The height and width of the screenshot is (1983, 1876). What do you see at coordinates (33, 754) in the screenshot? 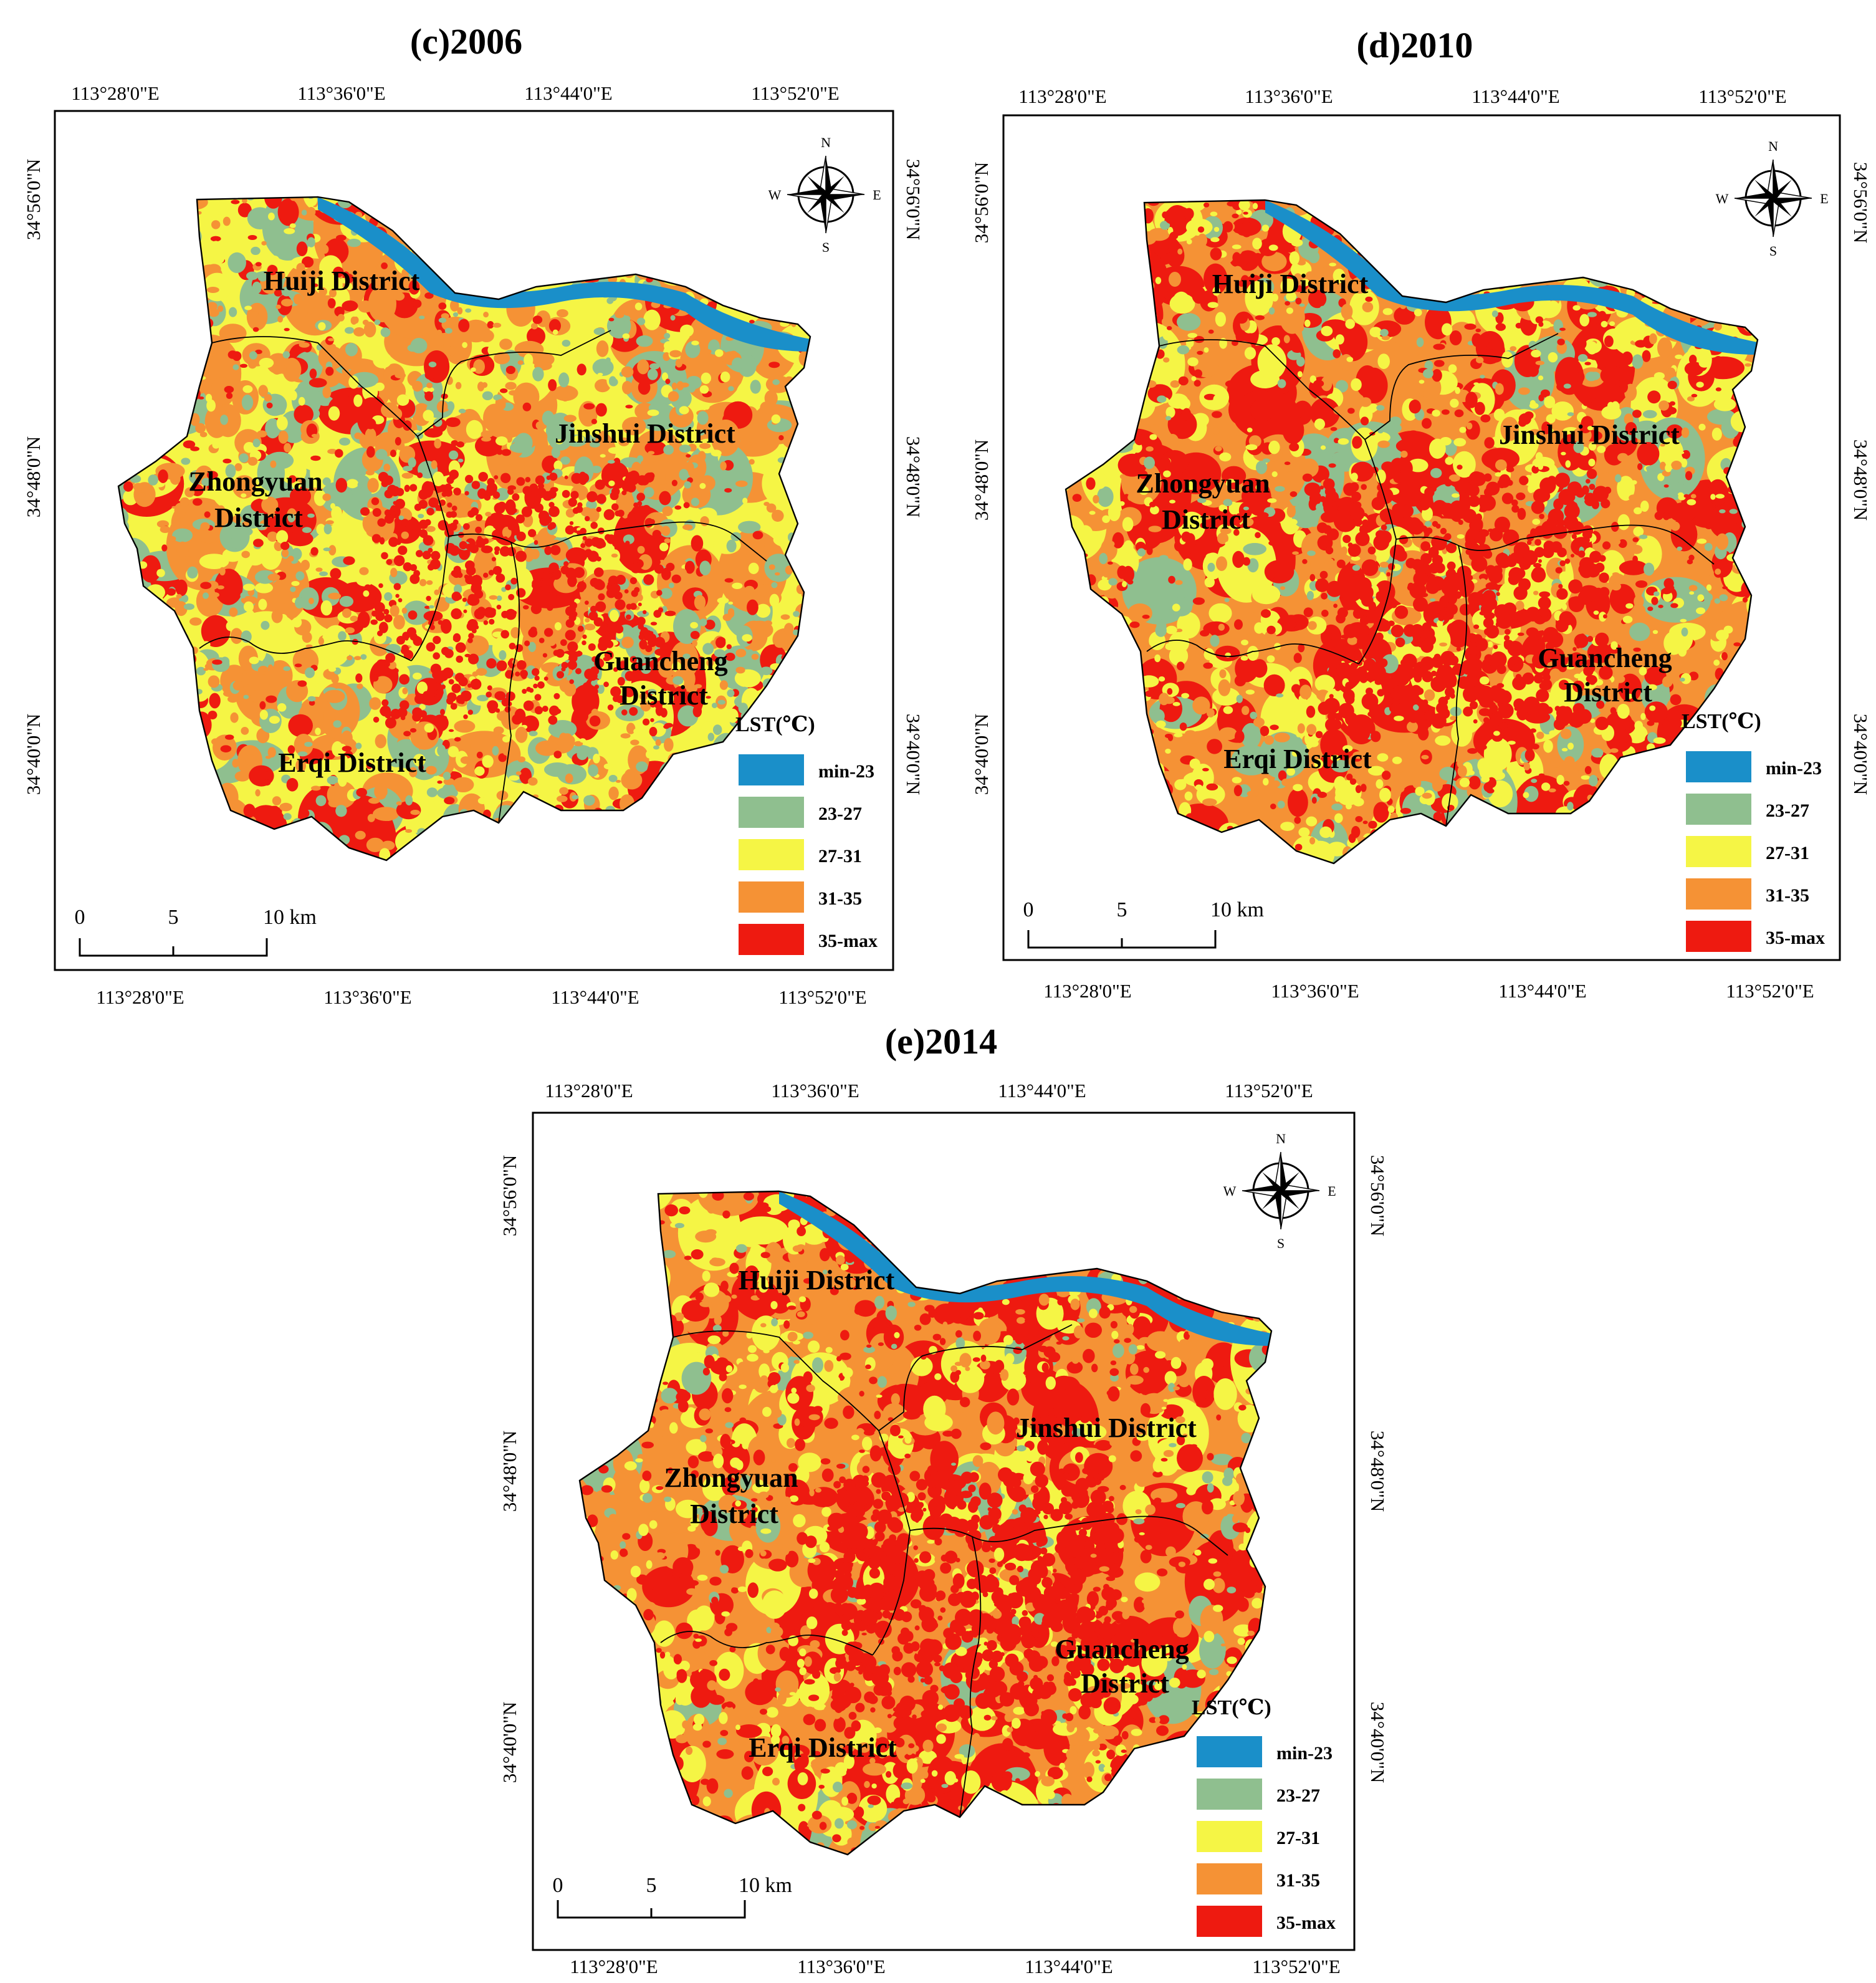
I see `lat-left-3: 34°40'0"N` at bounding box center [33, 754].